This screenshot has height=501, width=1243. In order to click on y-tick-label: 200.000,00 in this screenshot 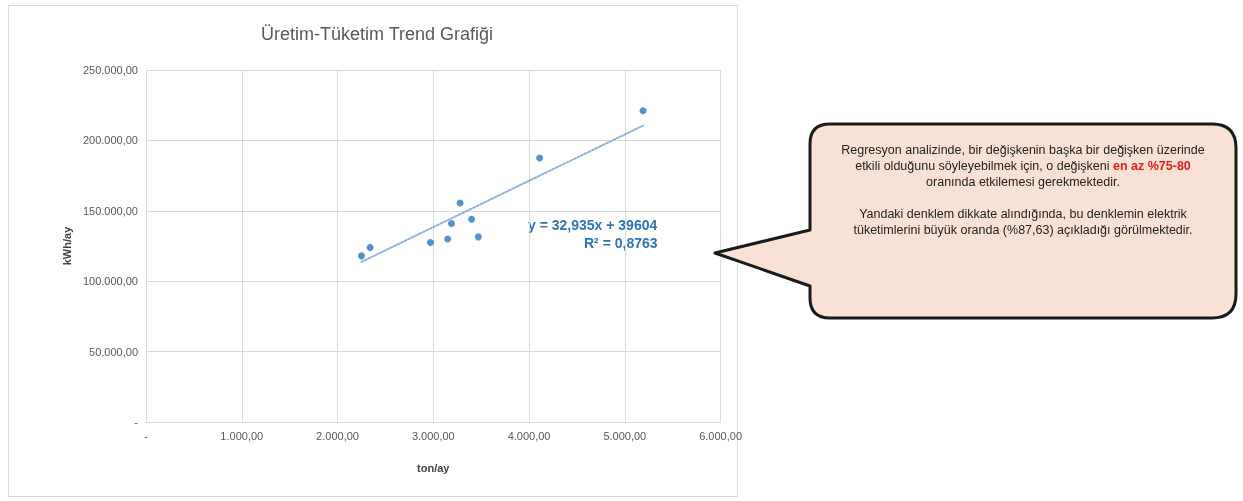, I will do `click(110, 140)`.